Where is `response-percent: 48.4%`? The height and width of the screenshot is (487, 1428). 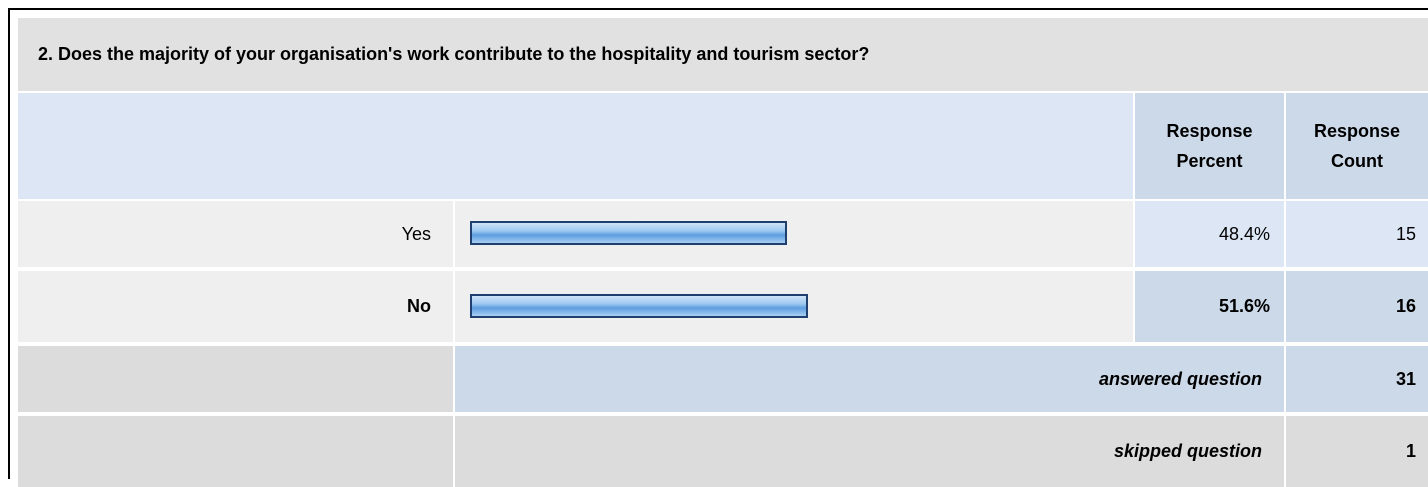 response-percent: 48.4% is located at coordinates (1209, 234).